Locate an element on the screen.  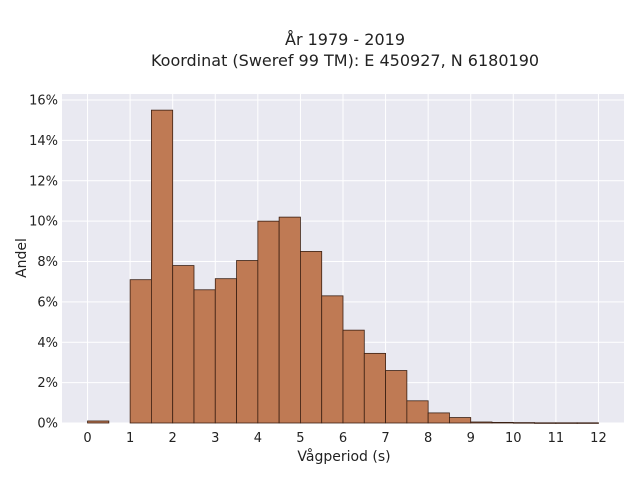
x-axis-label: Vågperiod (s) is located at coordinates (343, 456).